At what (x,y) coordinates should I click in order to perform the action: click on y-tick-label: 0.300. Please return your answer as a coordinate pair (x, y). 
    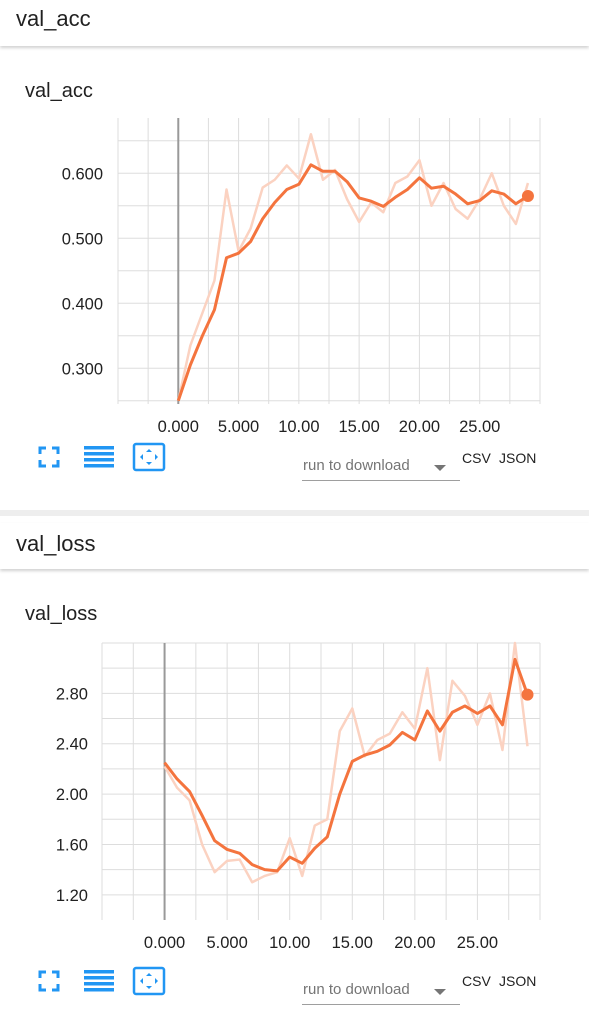
    Looking at the image, I should click on (82, 369).